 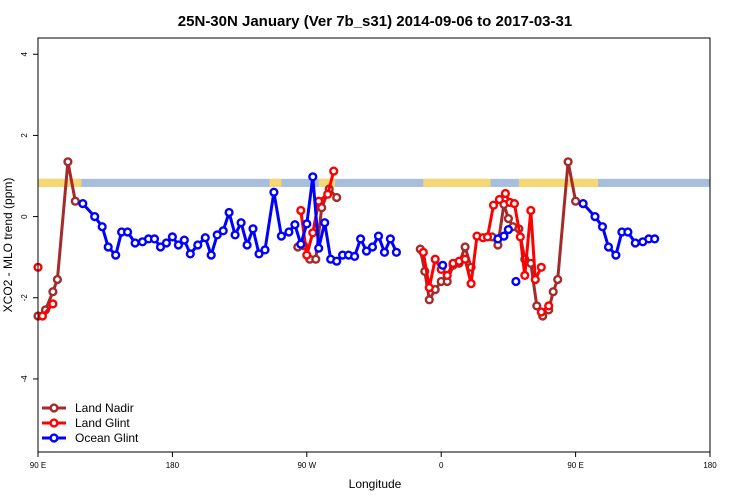 I want to click on legend-label-land-nadir: Land Nadir, so click(x=104, y=408).